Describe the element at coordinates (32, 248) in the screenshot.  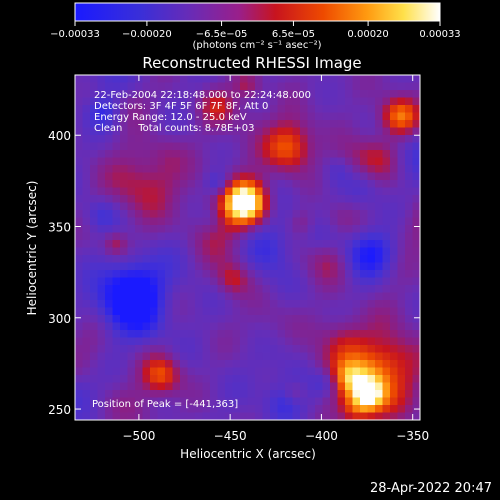
I see `y-axis-label: Heliocentric Y (arcsec)` at that location.